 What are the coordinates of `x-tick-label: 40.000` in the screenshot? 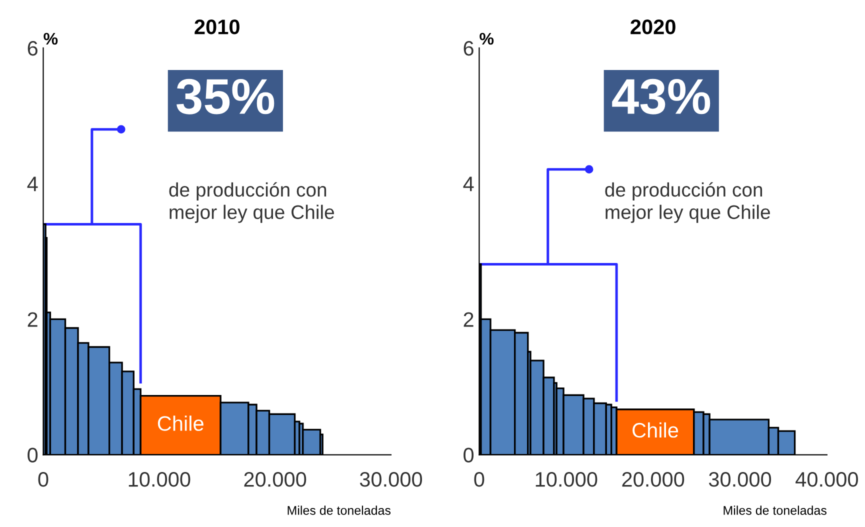 It's located at (827, 479).